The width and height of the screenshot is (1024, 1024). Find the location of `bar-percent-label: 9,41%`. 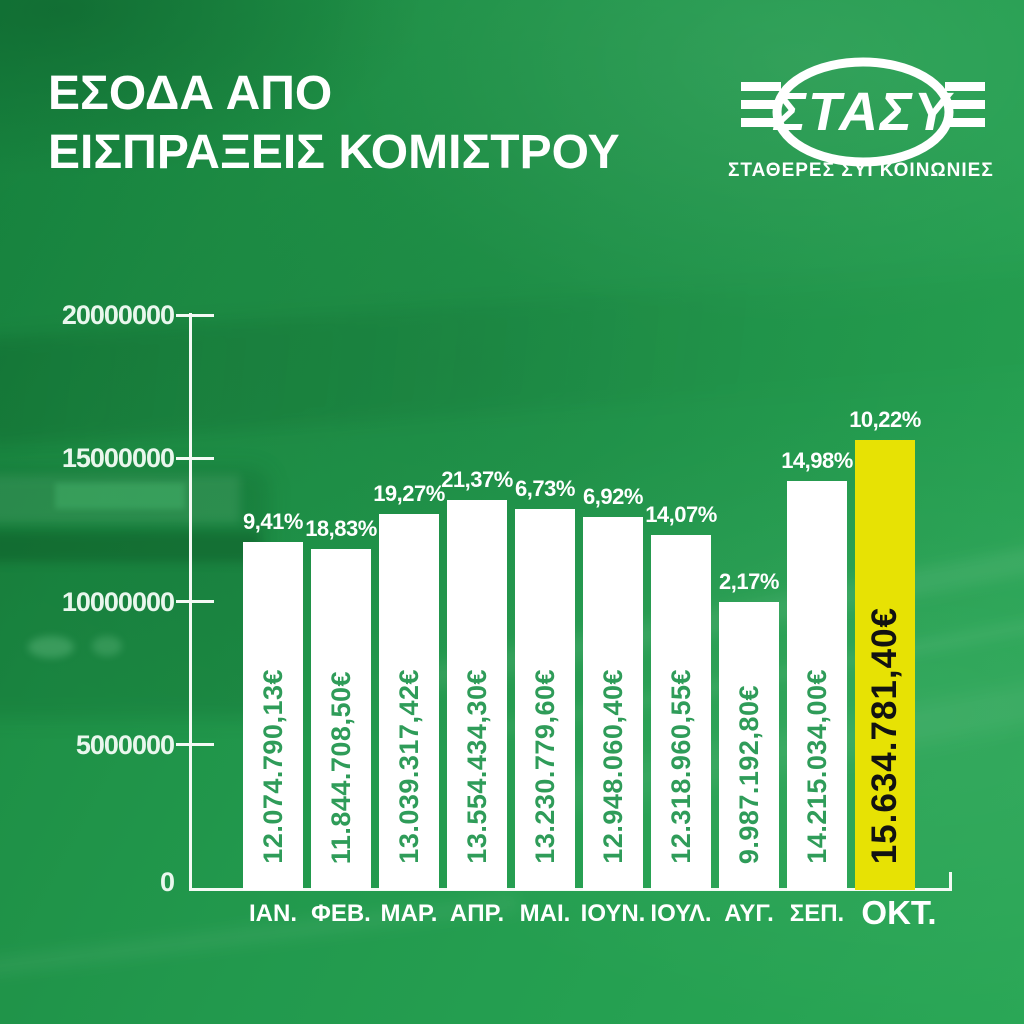

bar-percent-label: 9,41% is located at coordinates (273, 522).